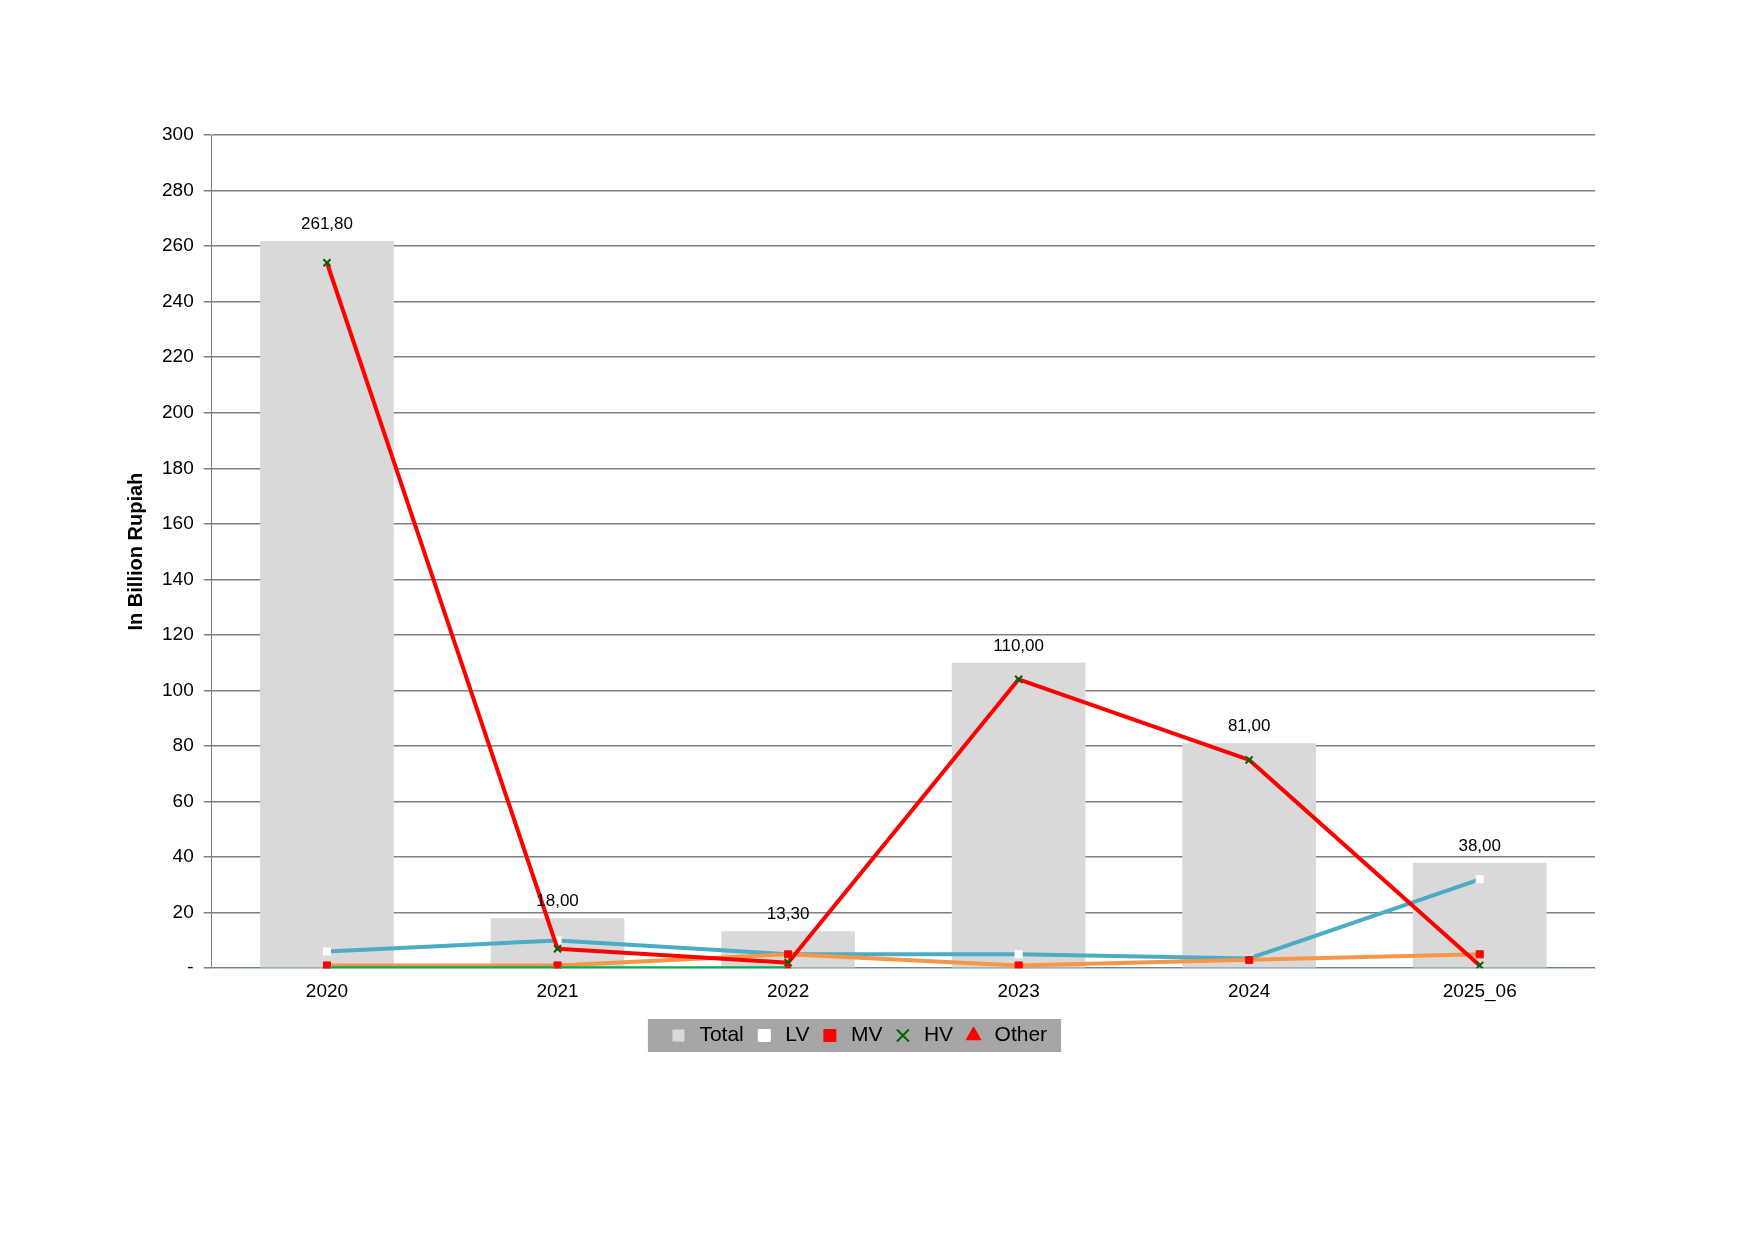 The image size is (1755, 1241). What do you see at coordinates (178, 467) in the screenshot?
I see `y-tick-label: 180` at bounding box center [178, 467].